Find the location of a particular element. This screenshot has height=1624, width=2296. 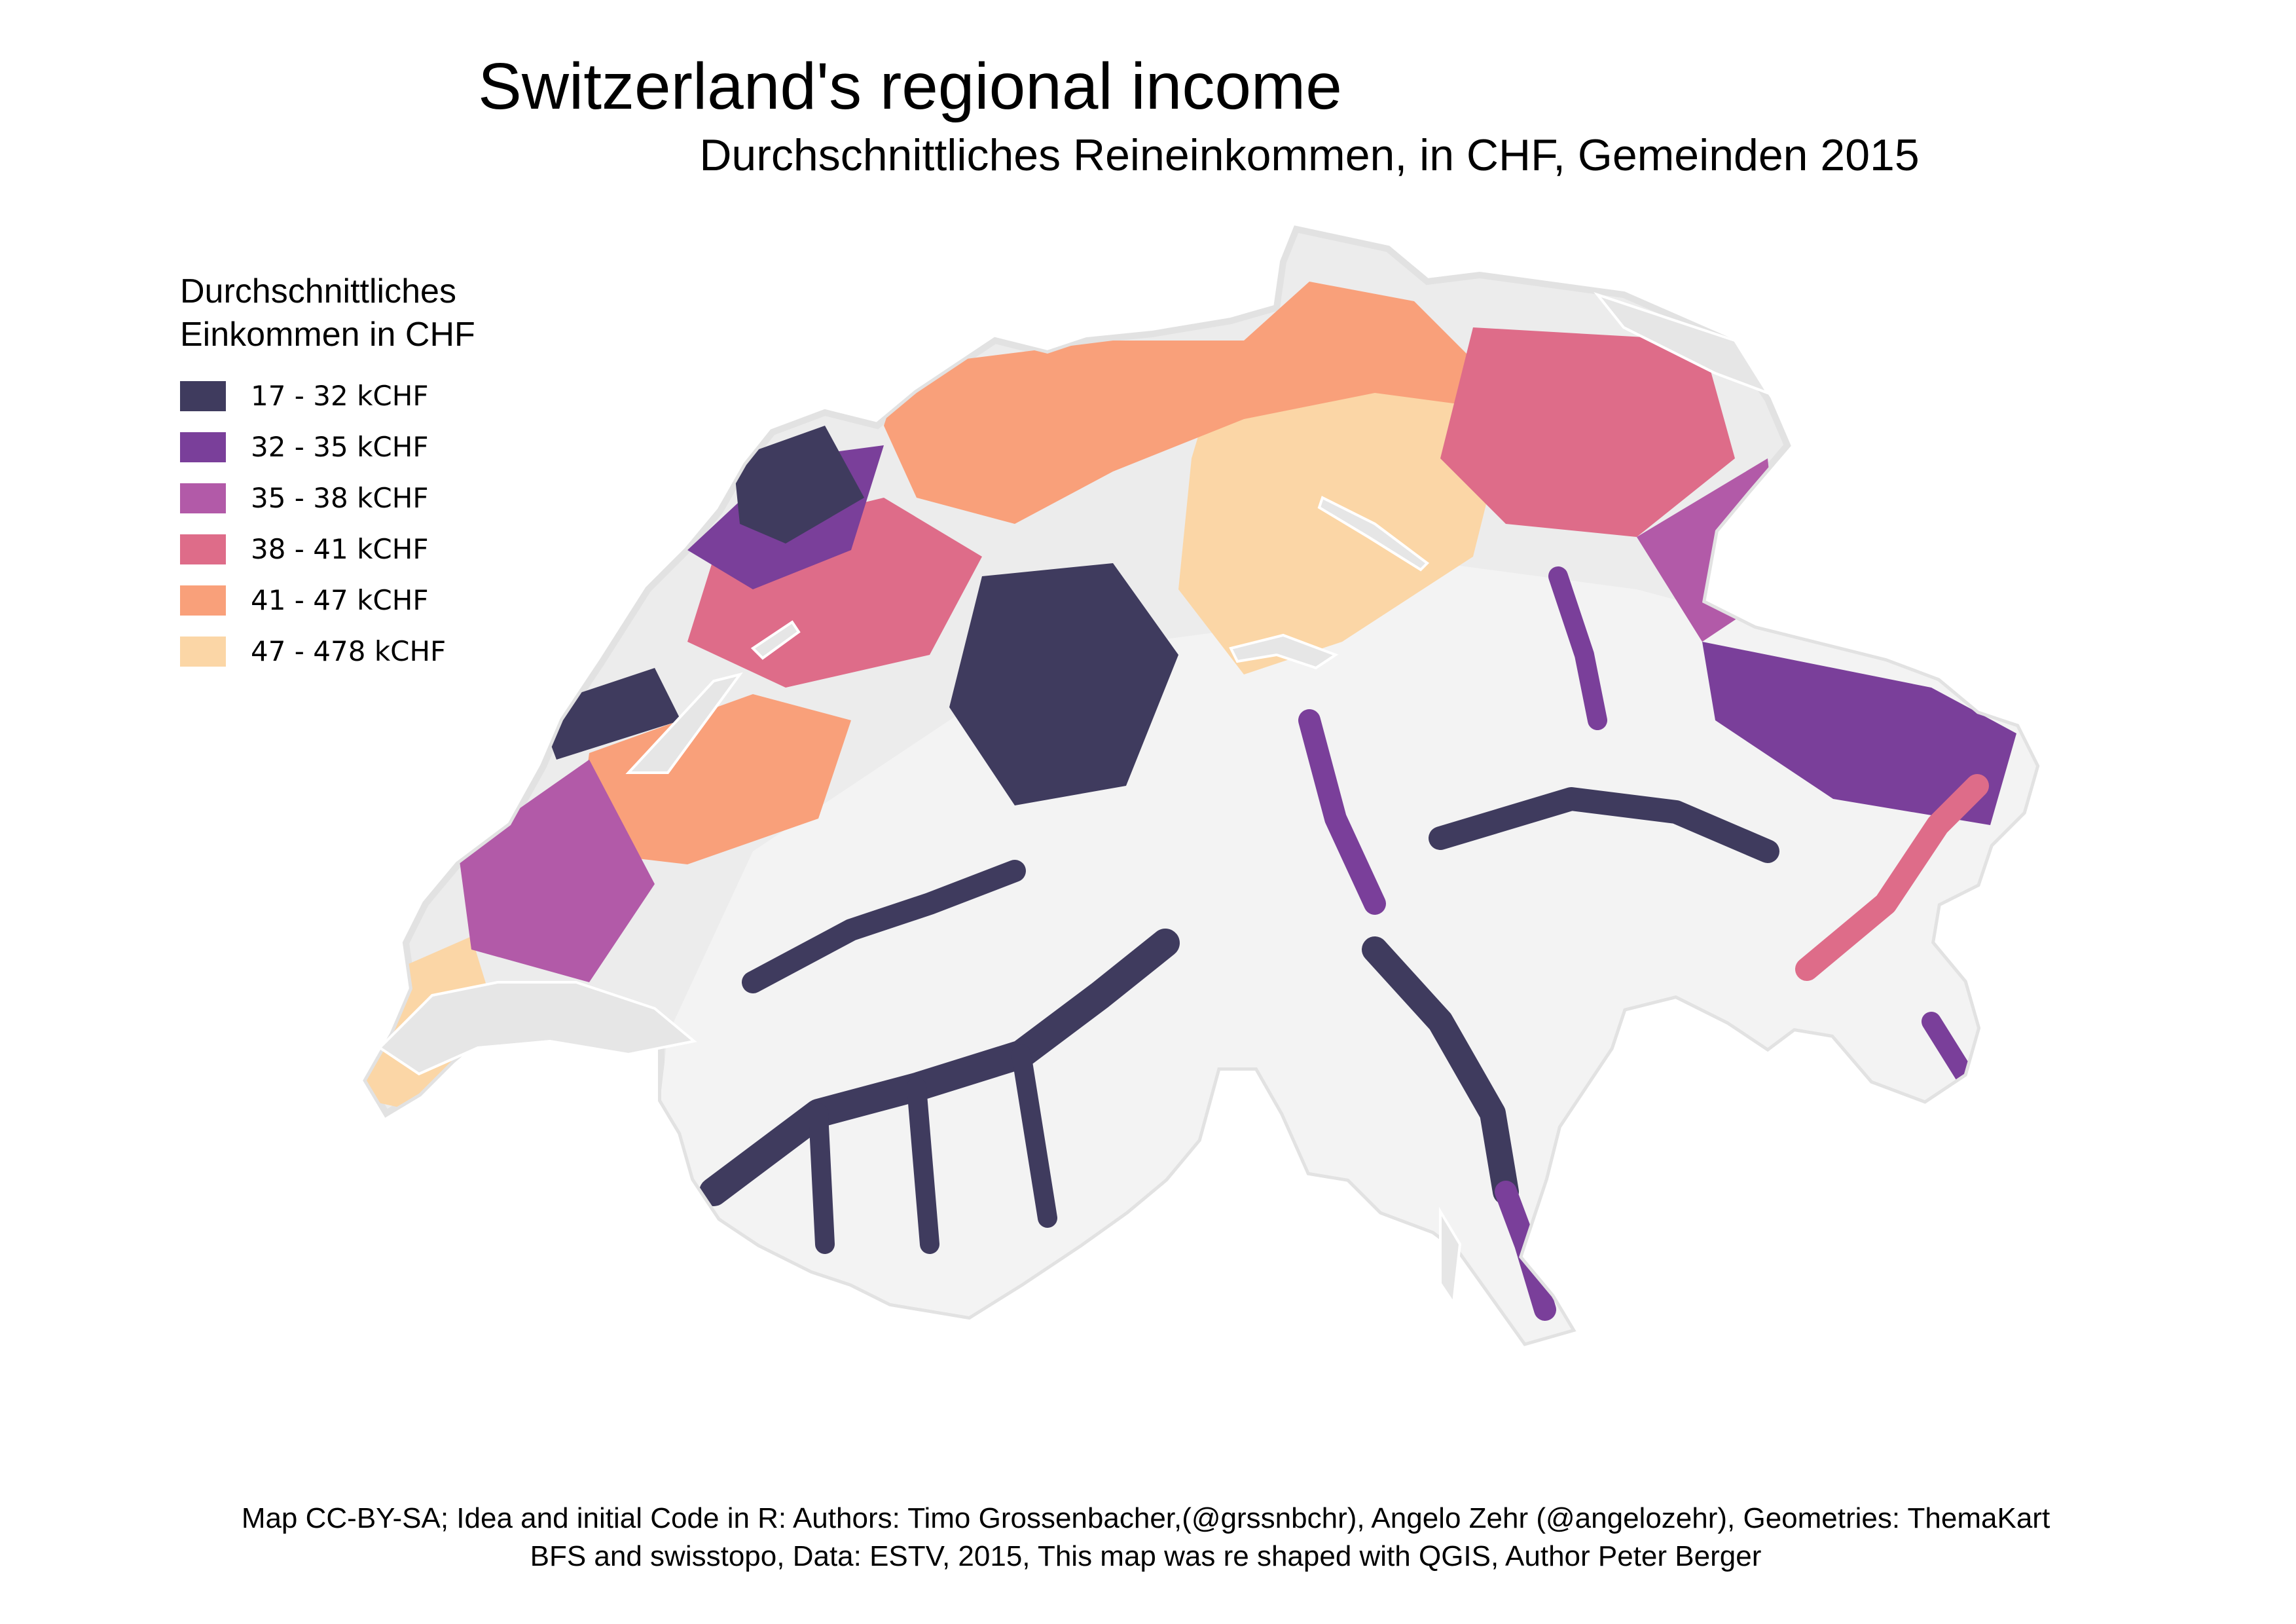

legend-item-4: 38 - 41 kCHF is located at coordinates (363, 549).